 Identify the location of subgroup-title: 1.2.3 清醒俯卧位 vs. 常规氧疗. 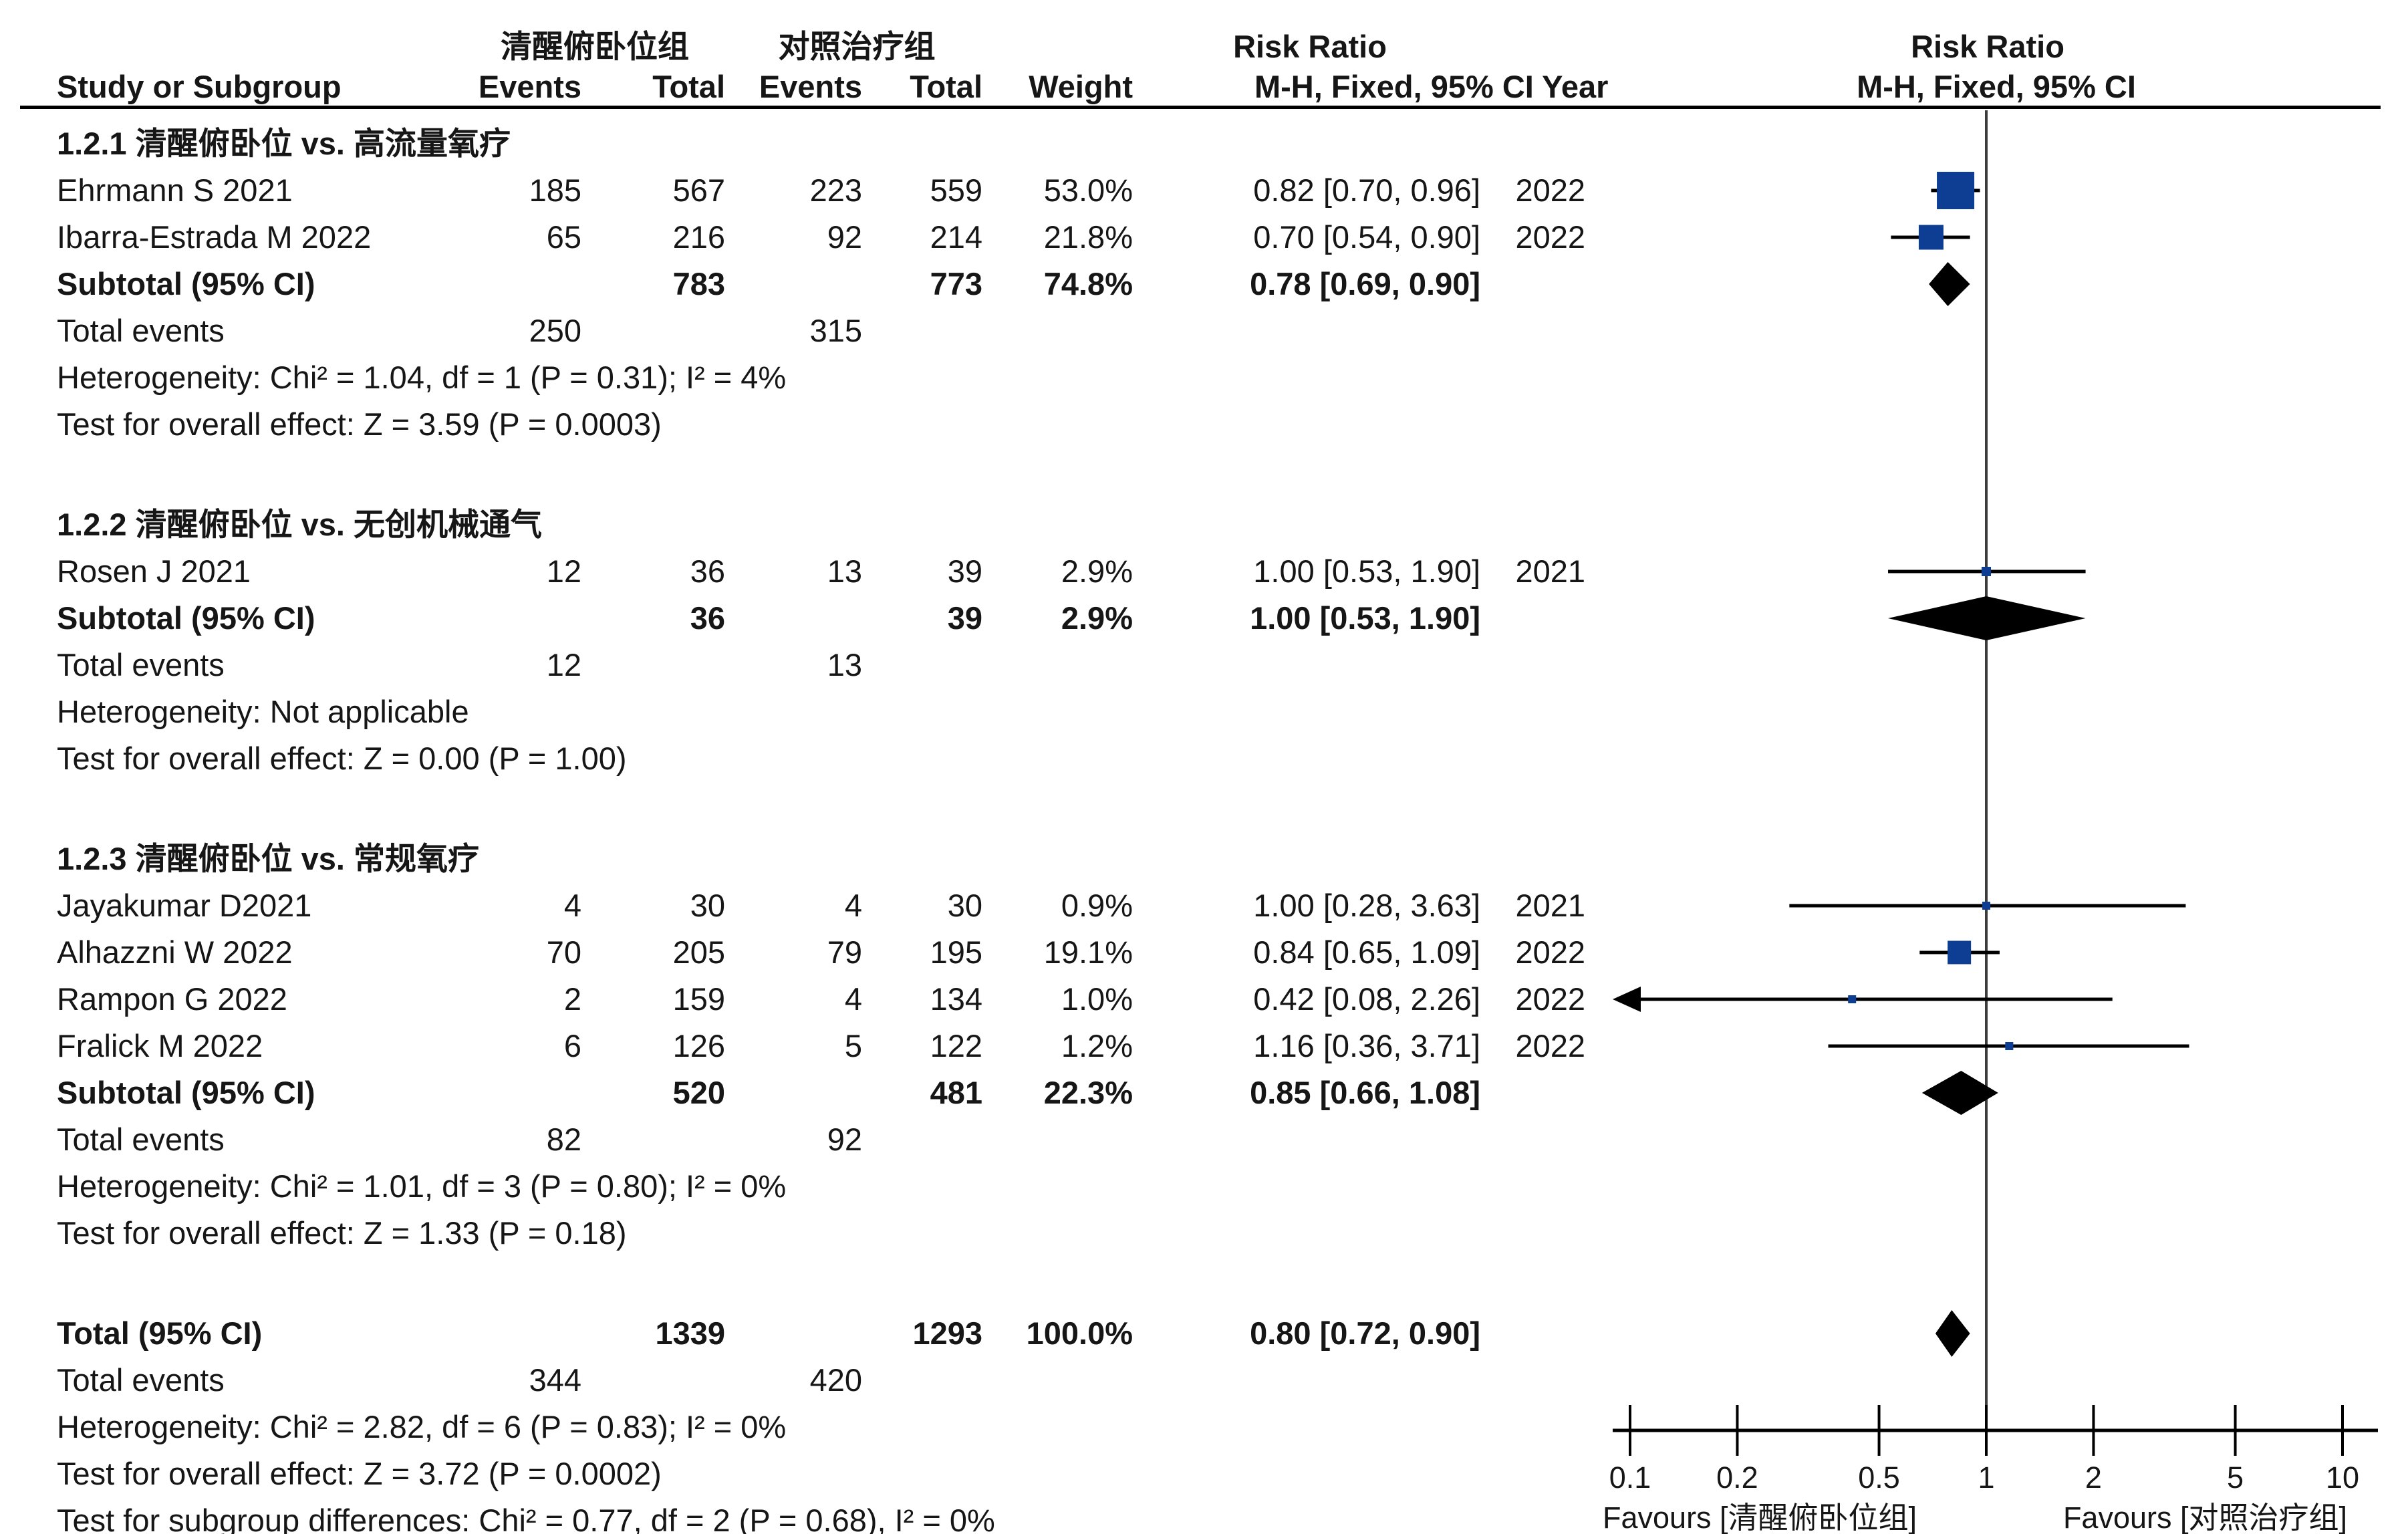
(268, 858).